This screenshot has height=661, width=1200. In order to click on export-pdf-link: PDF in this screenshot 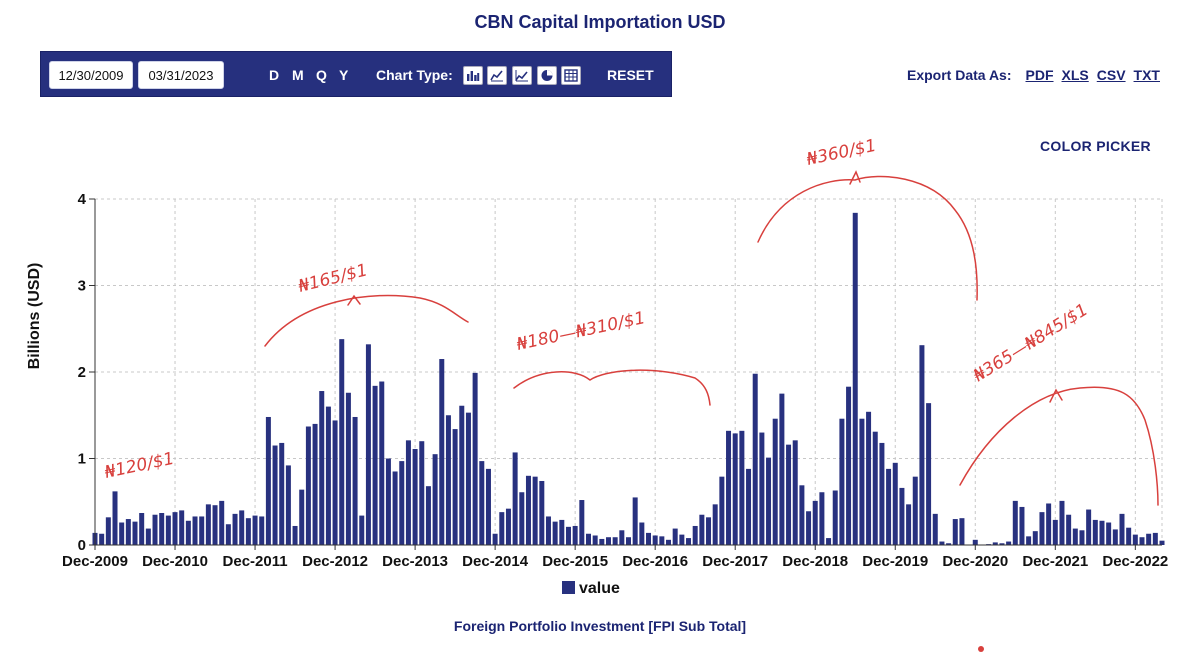, I will do `click(1039, 75)`.